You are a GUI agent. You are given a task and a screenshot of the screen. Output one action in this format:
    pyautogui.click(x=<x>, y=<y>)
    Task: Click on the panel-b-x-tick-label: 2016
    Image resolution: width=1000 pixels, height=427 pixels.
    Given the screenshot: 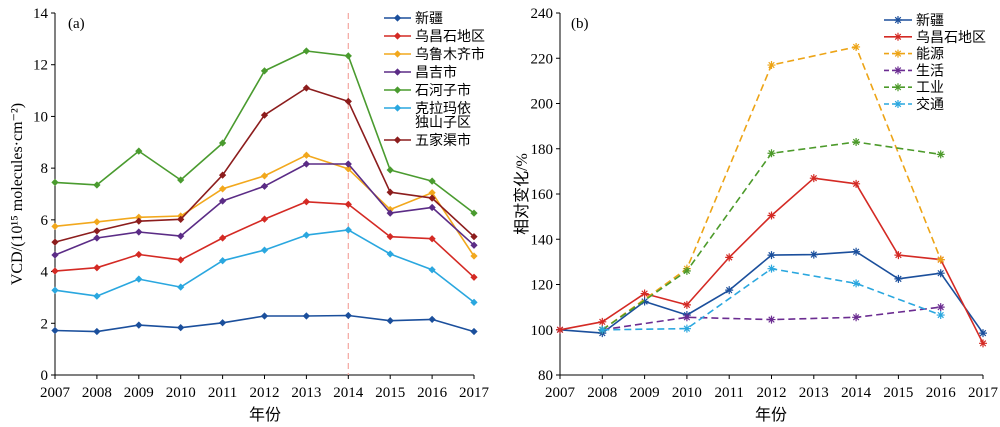 What is the action you would take?
    pyautogui.click(x=941, y=393)
    